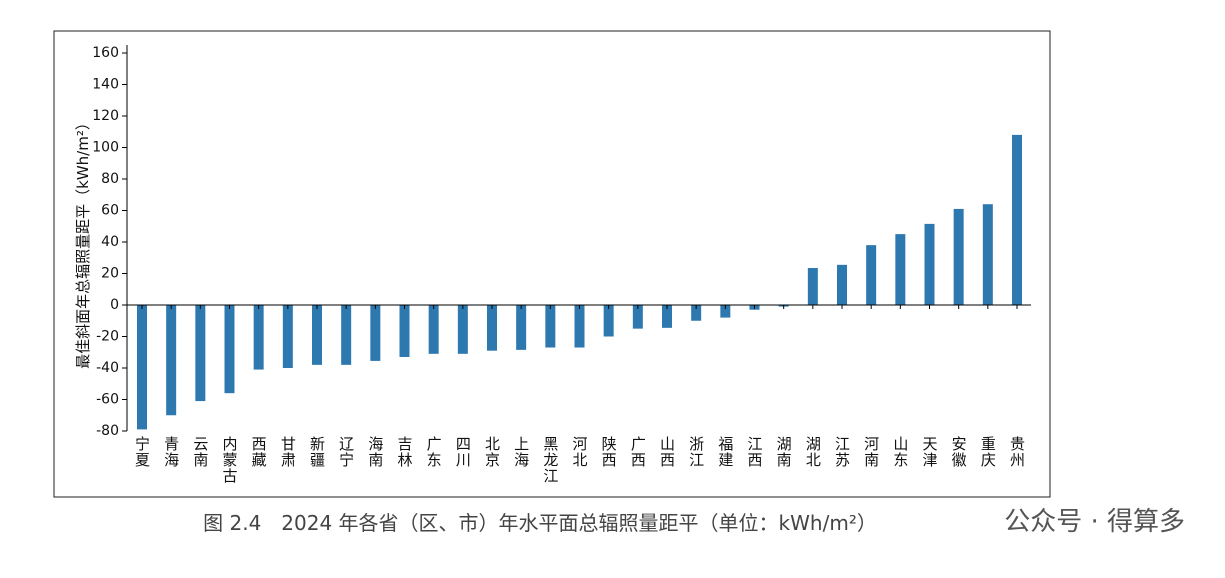  What do you see at coordinates (405, 452) in the screenshot?
I see `x-tick-label: 吉林` at bounding box center [405, 452].